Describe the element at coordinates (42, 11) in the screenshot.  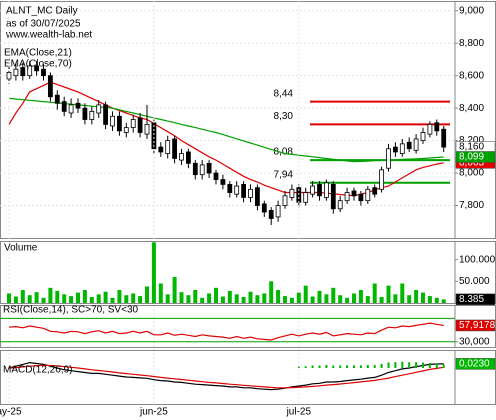
I see `chart-title: ALNT_MC Daily` at that location.